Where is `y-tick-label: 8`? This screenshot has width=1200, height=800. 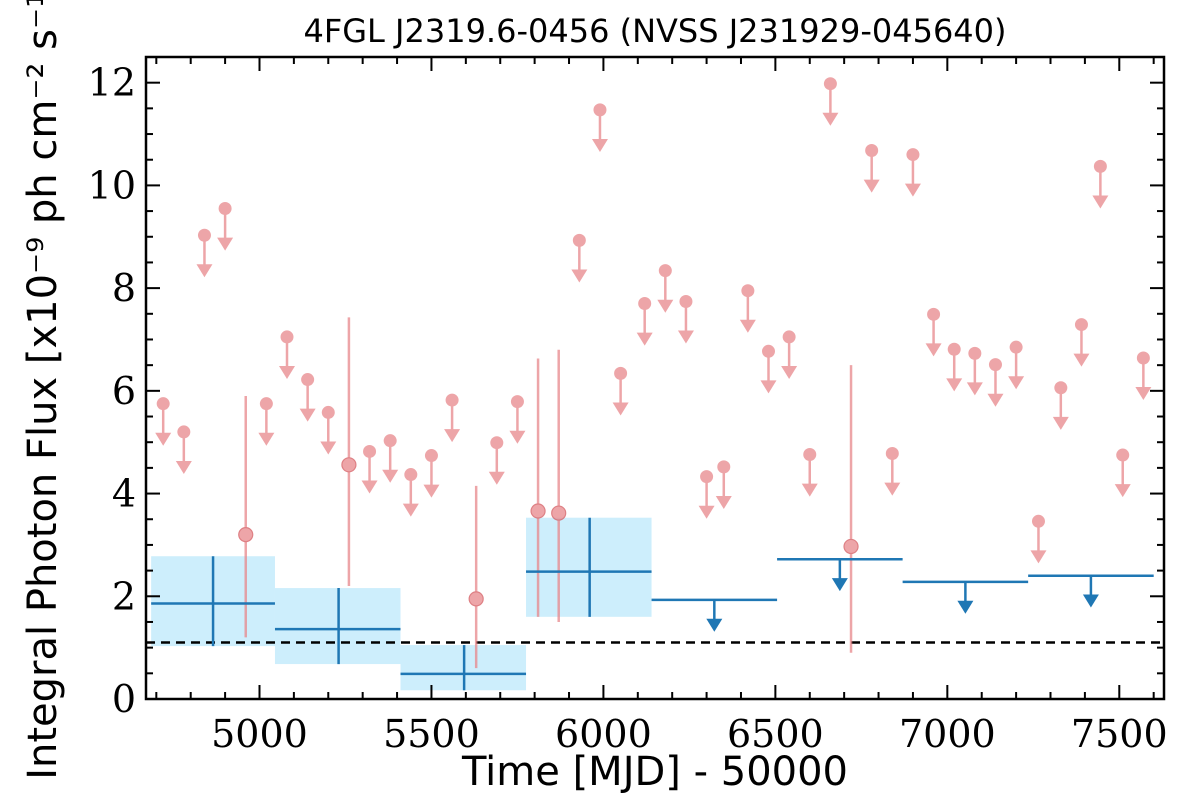 y-tick-label: 8 is located at coordinates (124, 288).